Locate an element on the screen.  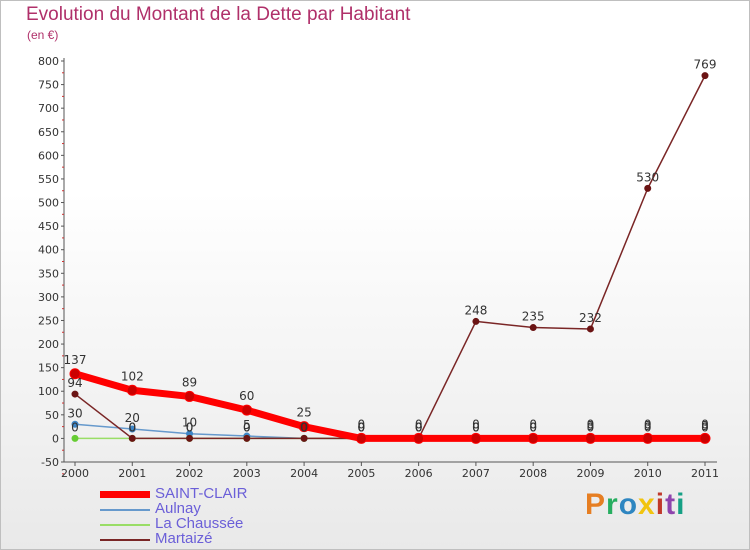
legend-label-saint-clair: SAINT-CLAIR is located at coordinates (201, 493).